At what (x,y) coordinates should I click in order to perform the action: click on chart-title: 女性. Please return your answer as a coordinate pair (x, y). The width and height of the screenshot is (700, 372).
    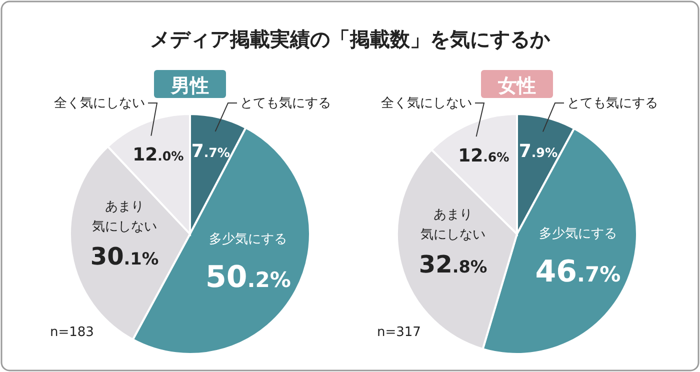
    Looking at the image, I should click on (516, 86).